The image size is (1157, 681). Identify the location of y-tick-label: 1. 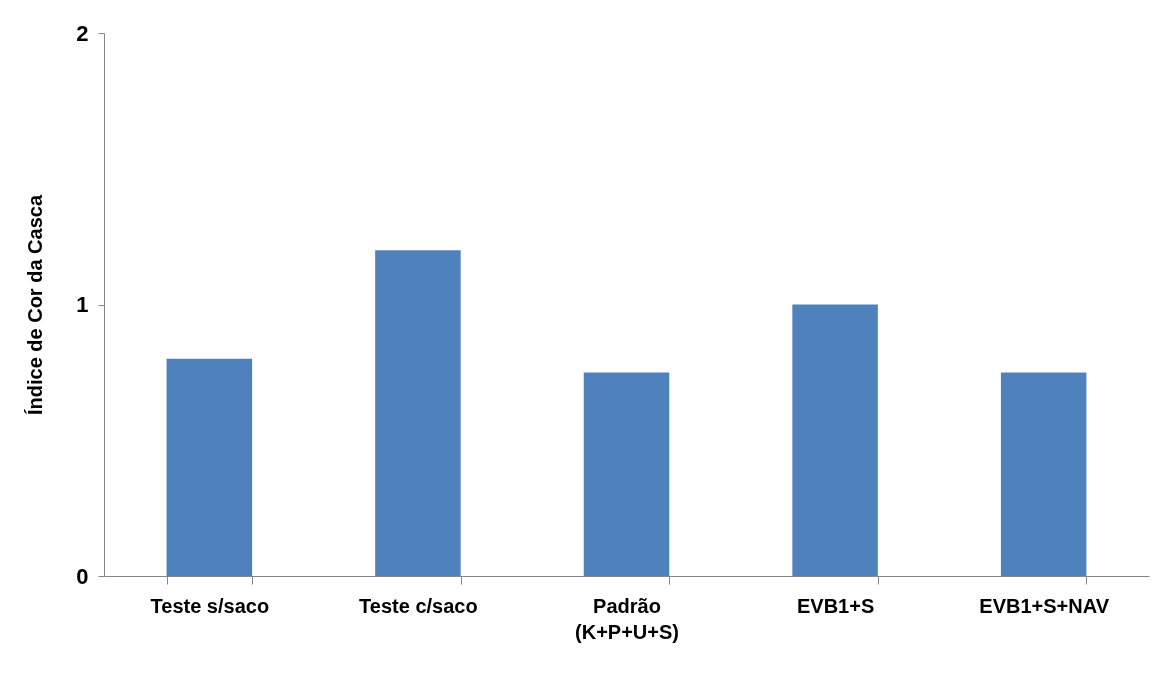
(82, 304).